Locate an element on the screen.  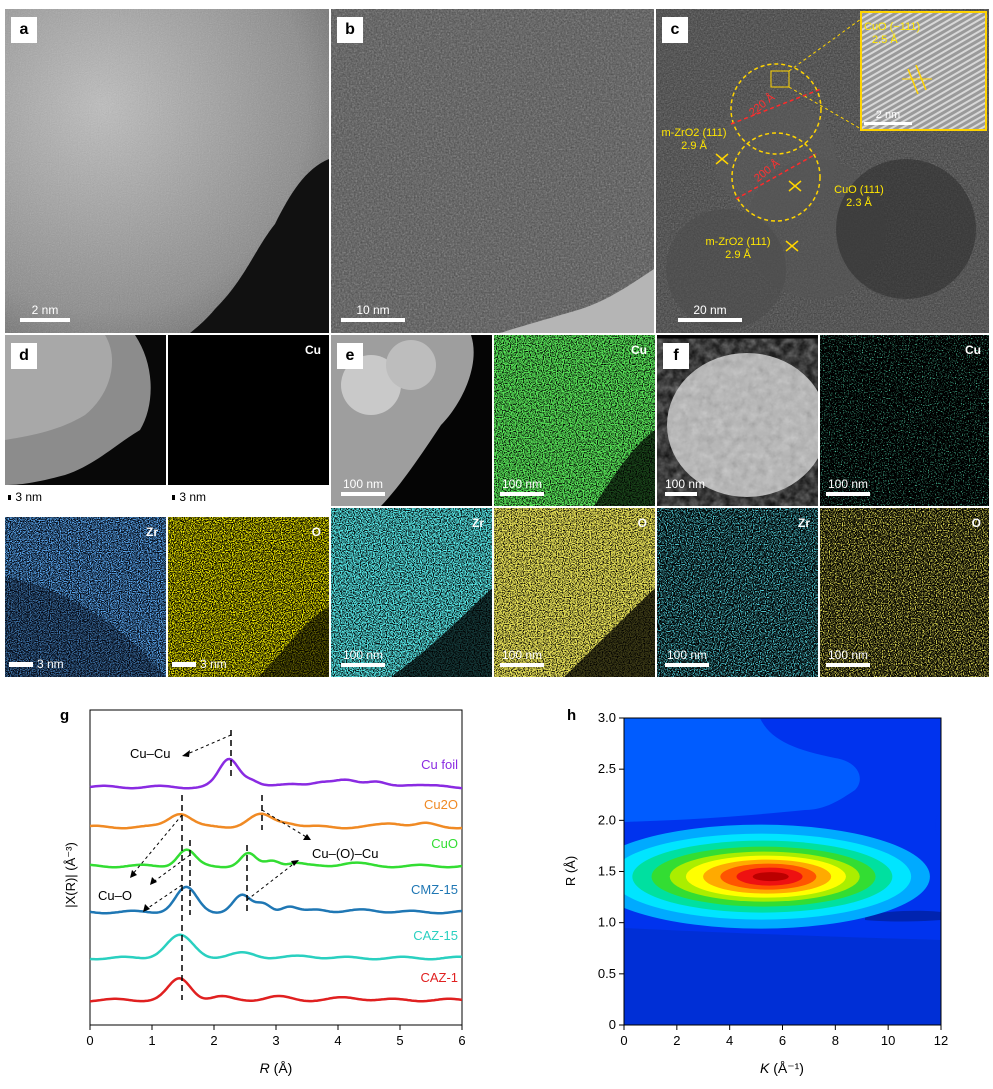
inset-title: CuO (−111) 2.5 Å is located at coordinates (892, 34).